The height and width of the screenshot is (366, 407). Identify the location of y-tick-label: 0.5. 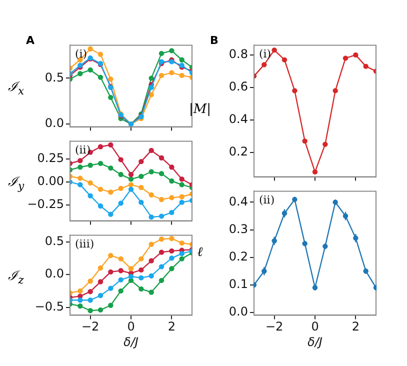
(54, 77).